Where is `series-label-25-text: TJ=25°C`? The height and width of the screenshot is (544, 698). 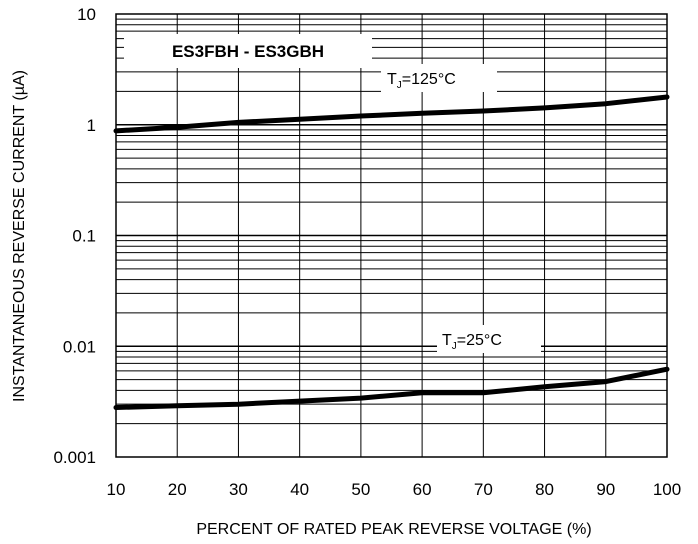
series-label-25-text: TJ=25°C is located at coordinates (472, 342).